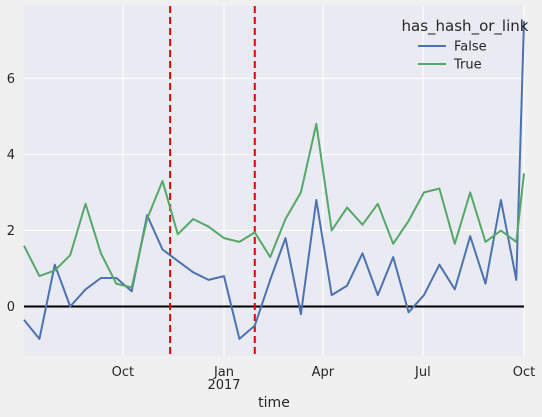  What do you see at coordinates (470, 47) in the screenshot?
I see `legend-label-false: False` at bounding box center [470, 47].